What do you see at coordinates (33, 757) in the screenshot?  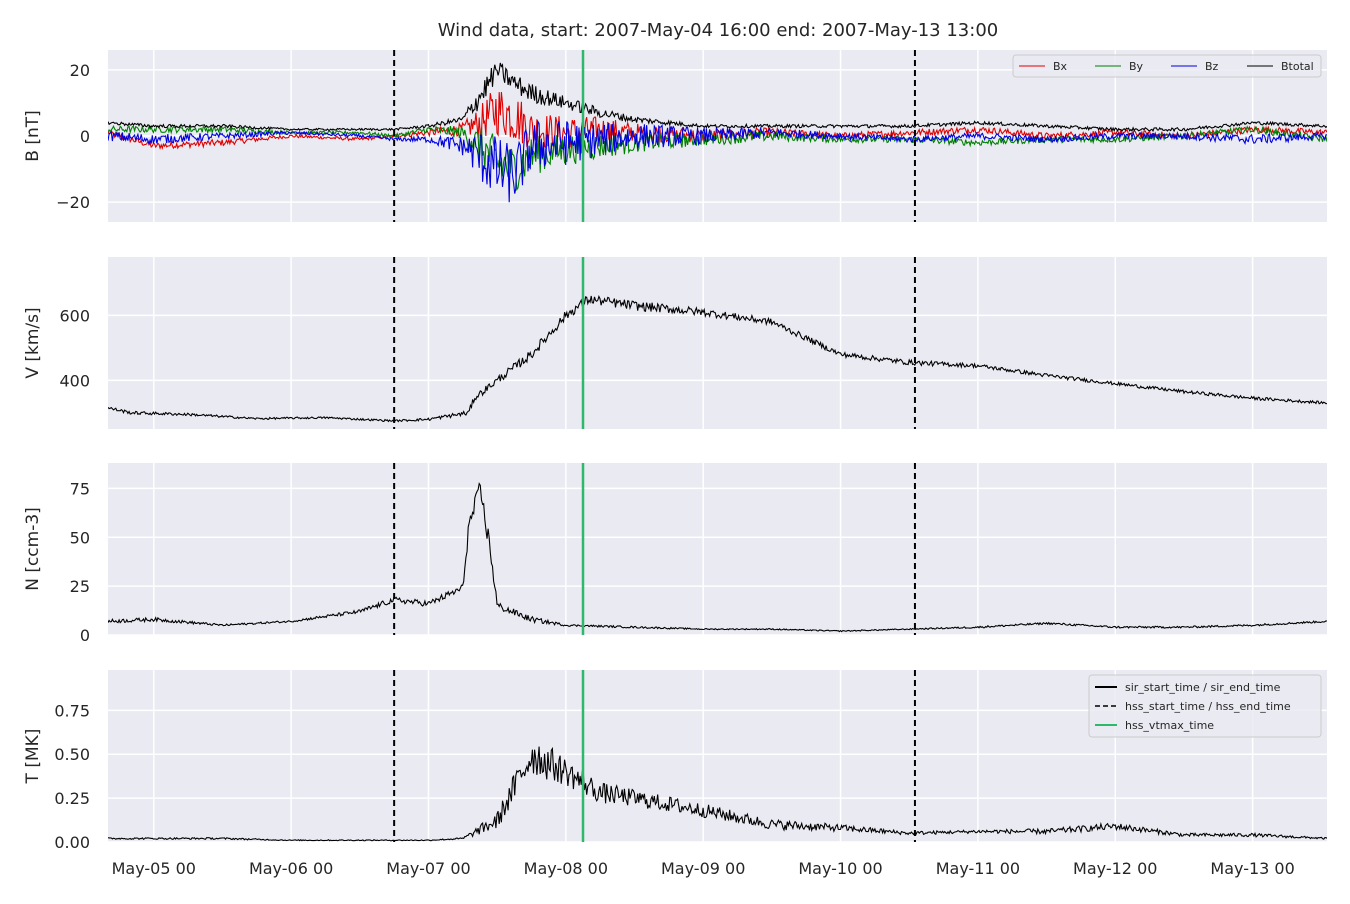 I see `y-axis-label: T [MK]` at bounding box center [33, 757].